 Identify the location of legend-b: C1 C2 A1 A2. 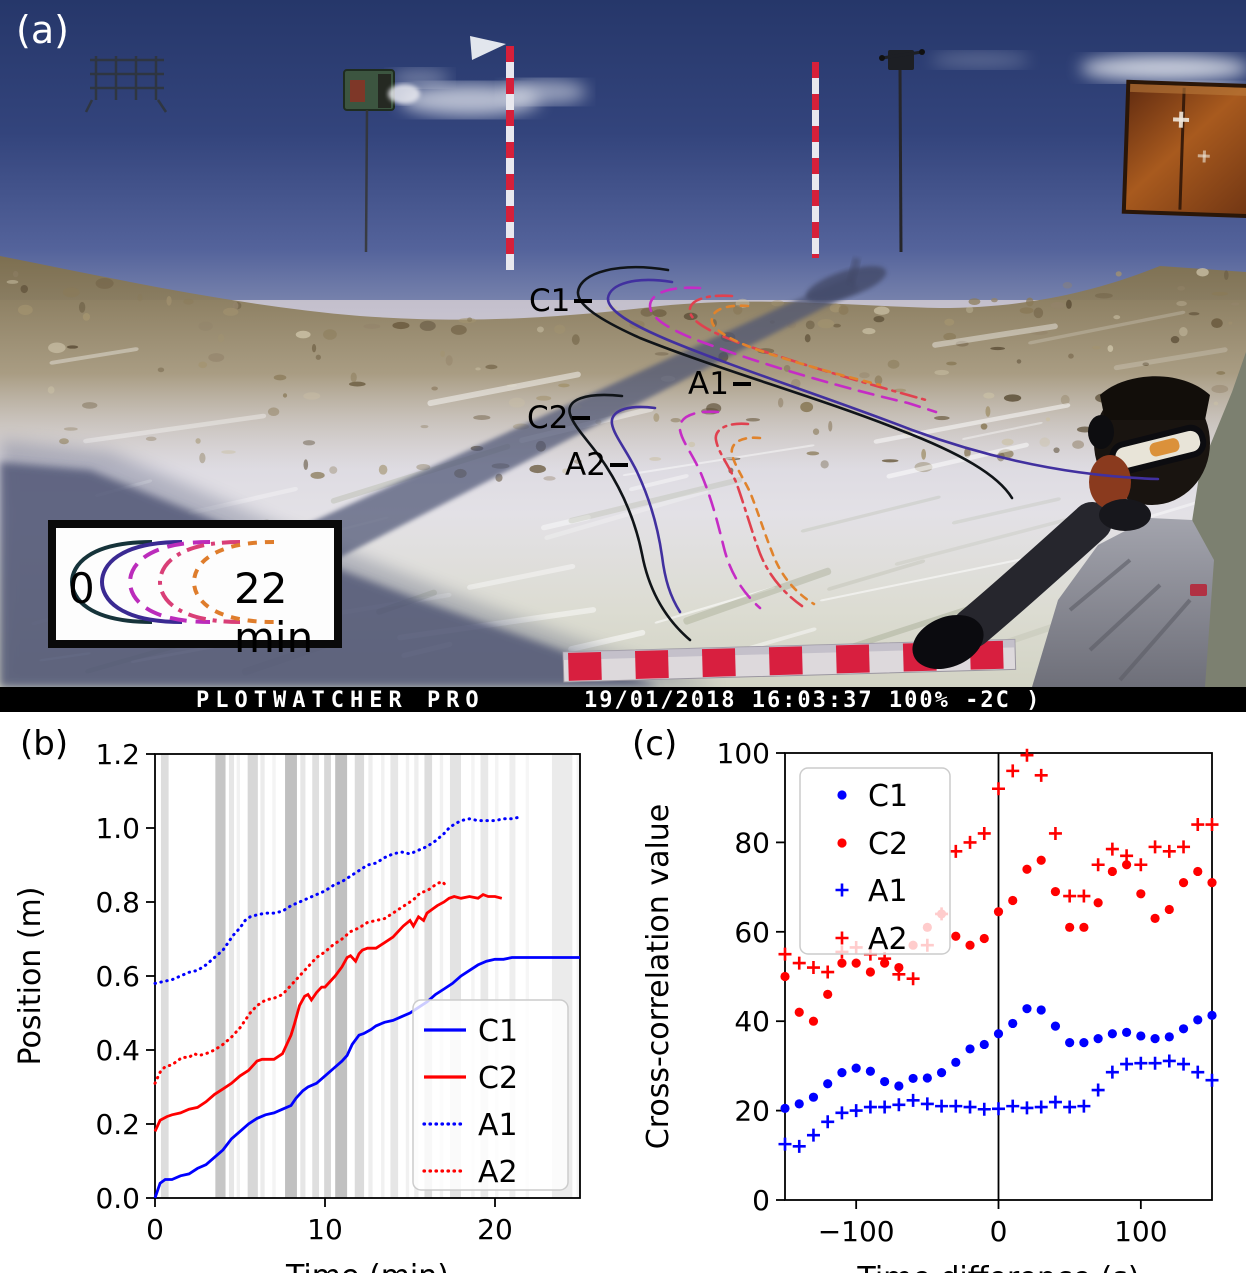
(490, 1095).